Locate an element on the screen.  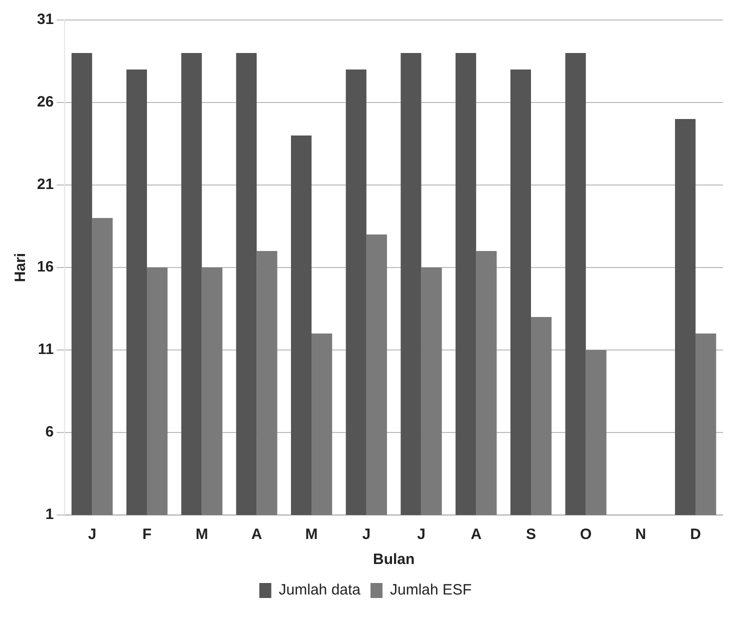
x-tick-label: S is located at coordinates (531, 535).